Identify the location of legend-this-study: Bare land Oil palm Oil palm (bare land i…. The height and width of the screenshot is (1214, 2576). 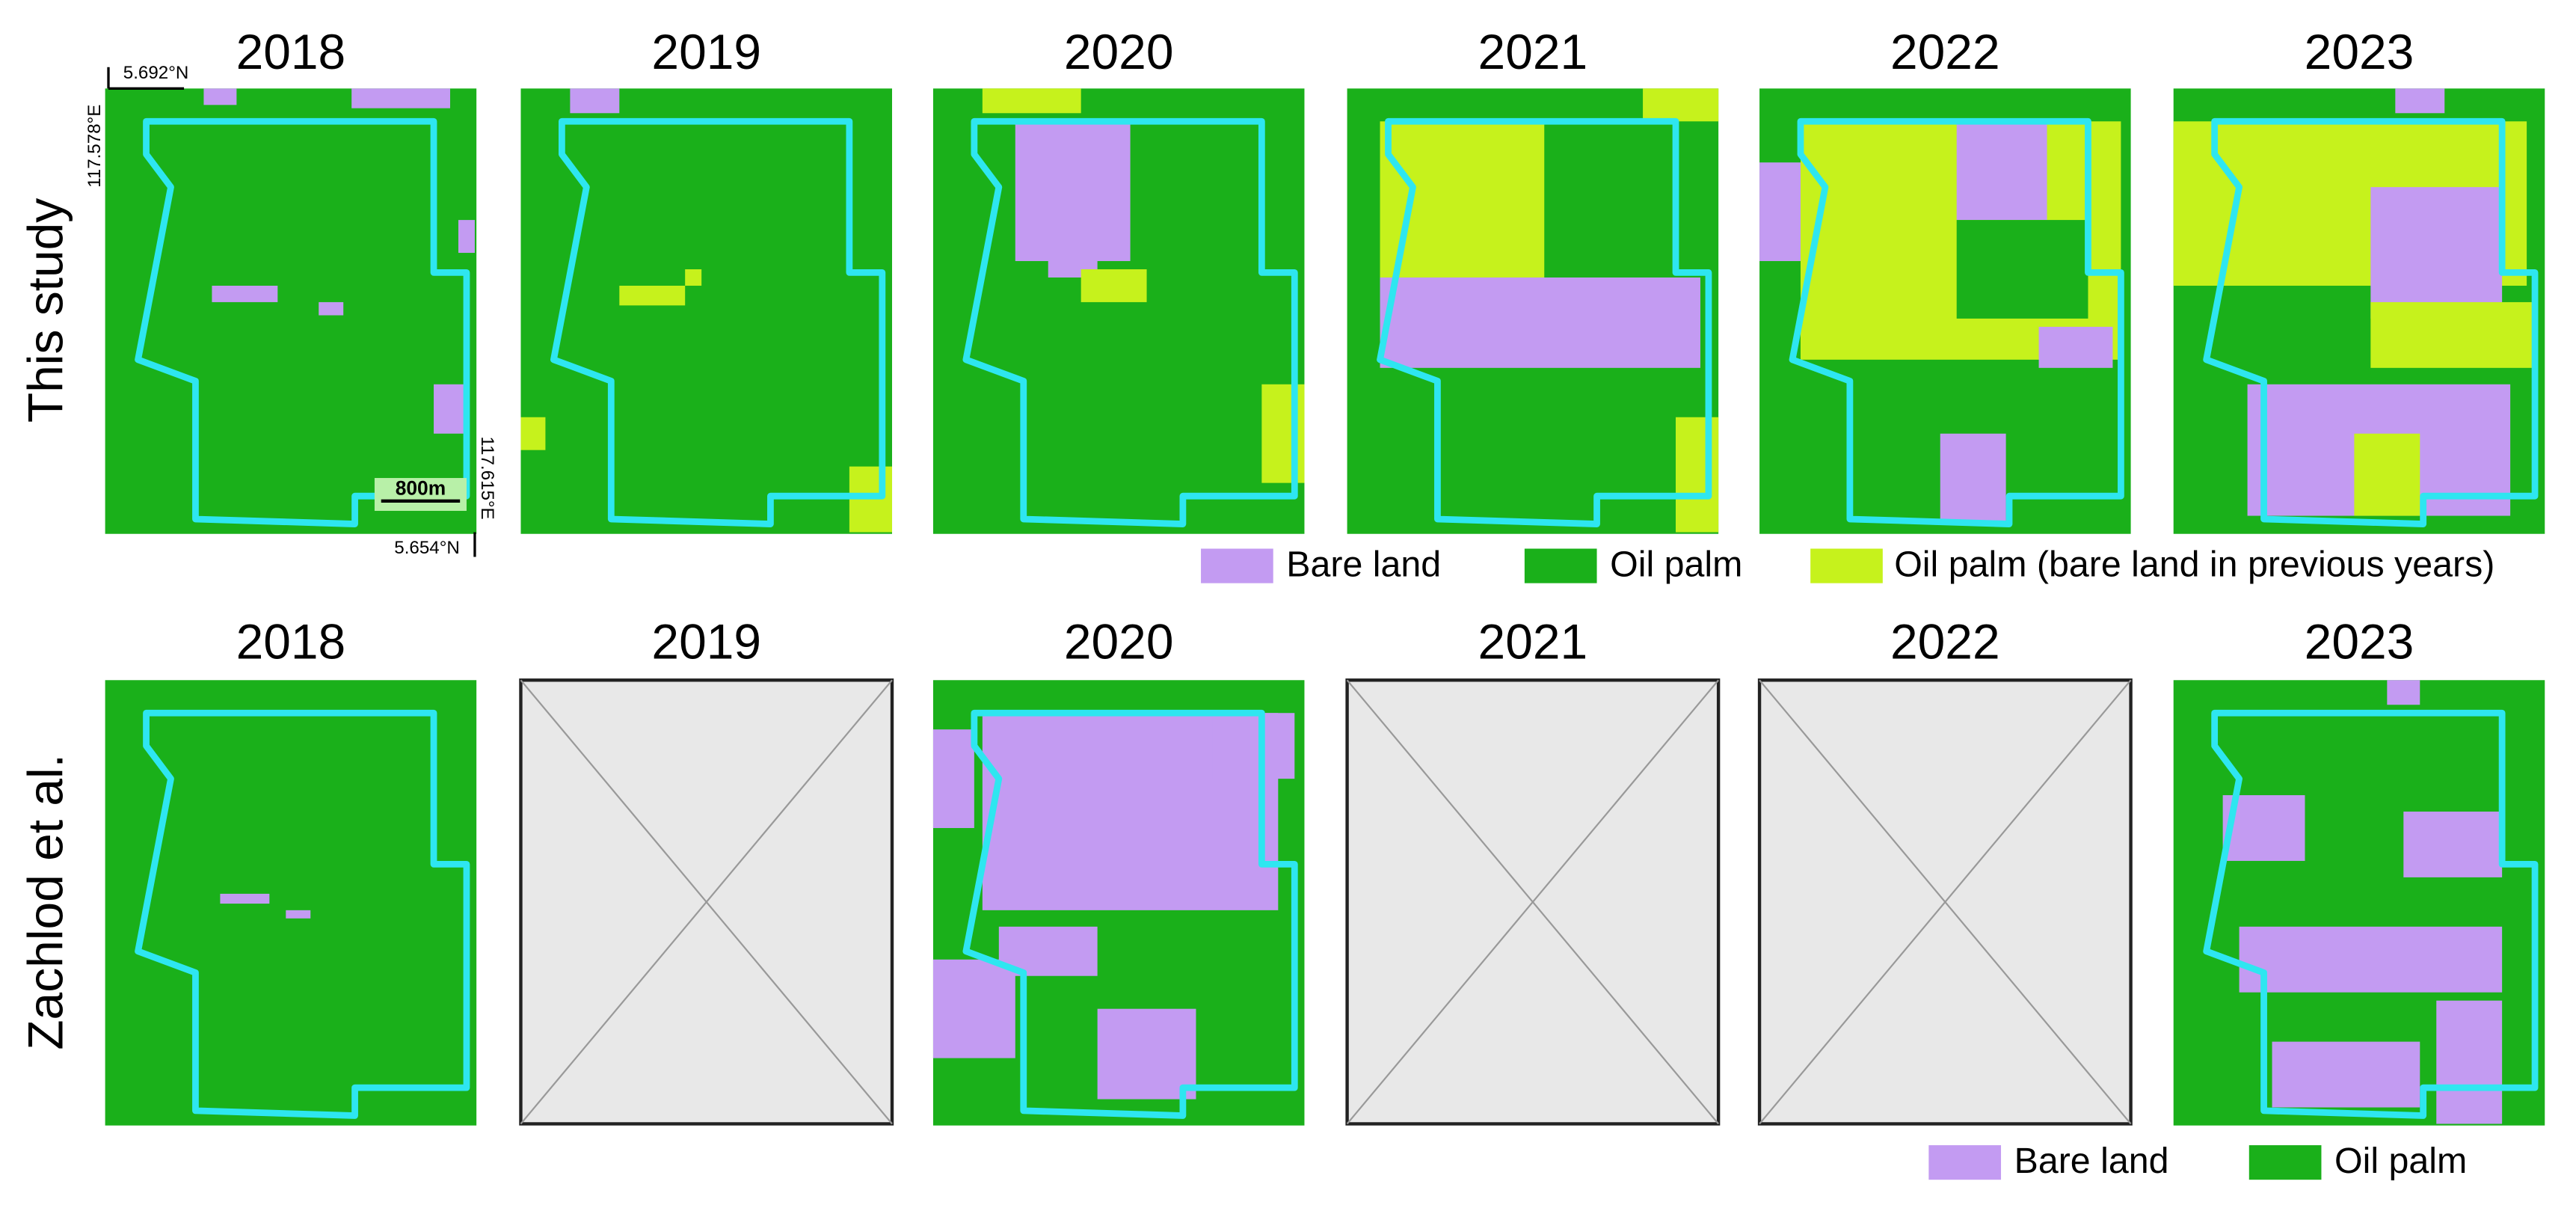
(1847, 564).